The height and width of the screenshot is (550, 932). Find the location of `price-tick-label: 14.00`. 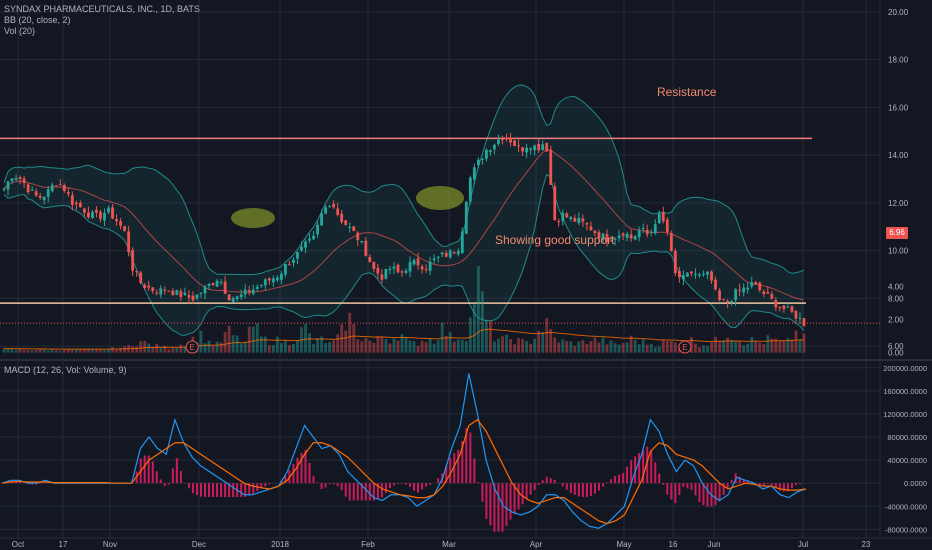

price-tick-label: 14.00 is located at coordinates (898, 155).